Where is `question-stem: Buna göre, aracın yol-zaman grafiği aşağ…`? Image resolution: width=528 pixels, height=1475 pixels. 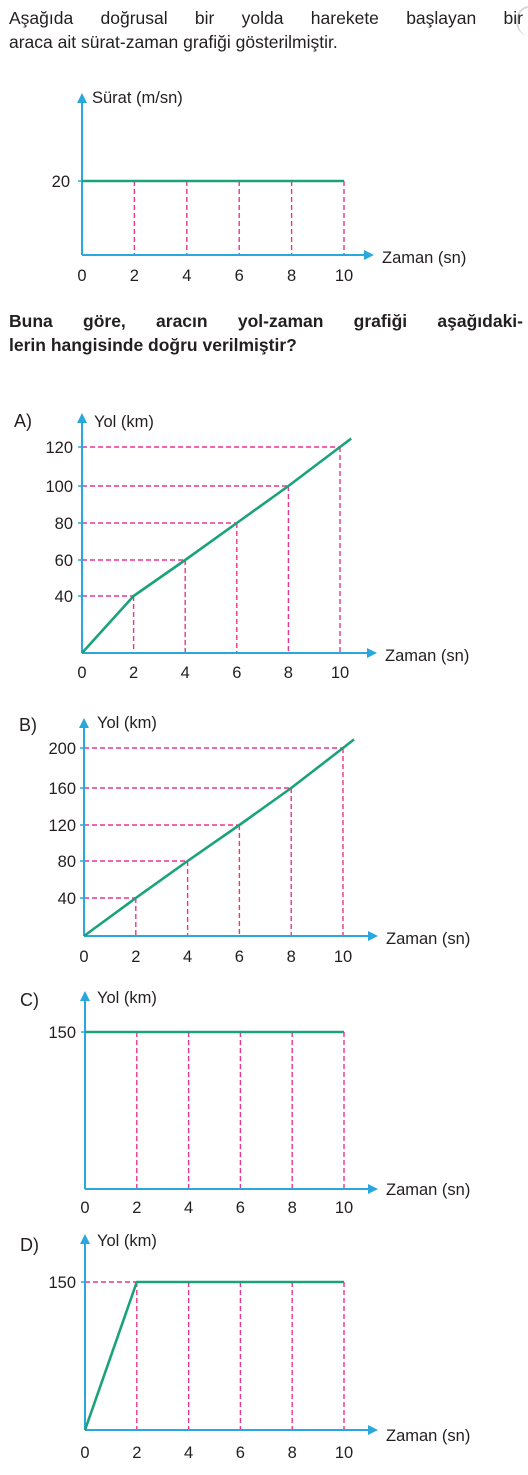
question-stem: Buna göre, aracın yol-zaman grafiği aşağ… is located at coordinates (266, 333).